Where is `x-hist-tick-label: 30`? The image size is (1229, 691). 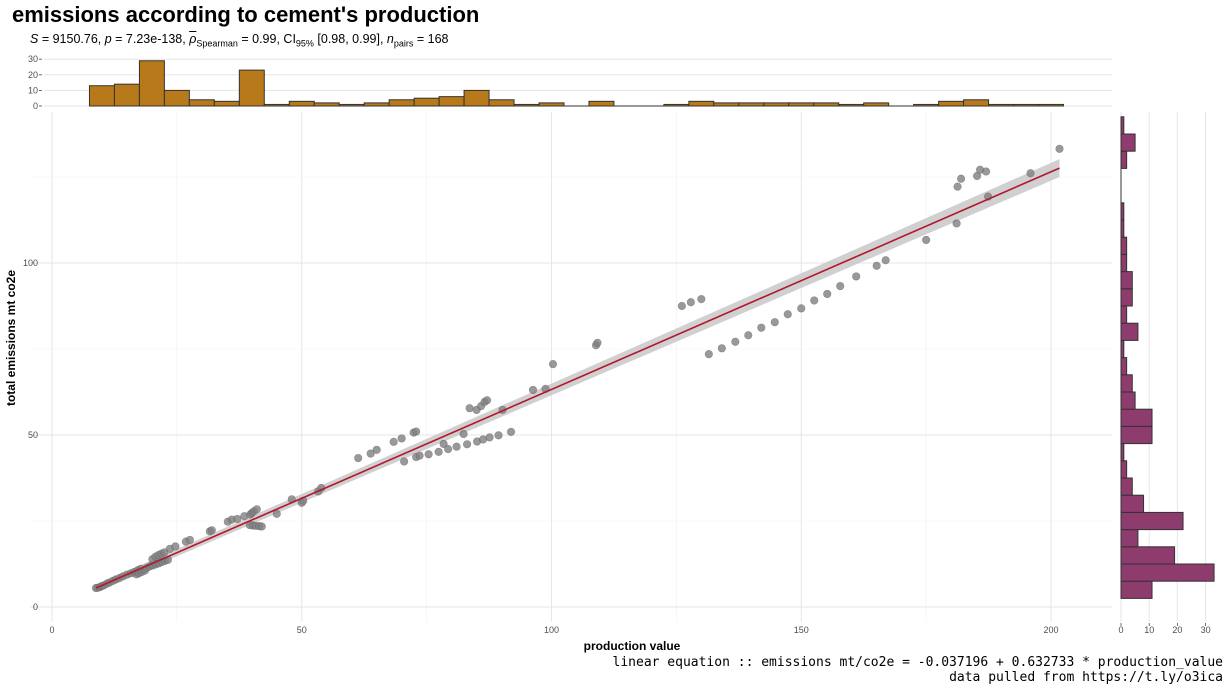
x-hist-tick-label: 30 is located at coordinates (33, 59).